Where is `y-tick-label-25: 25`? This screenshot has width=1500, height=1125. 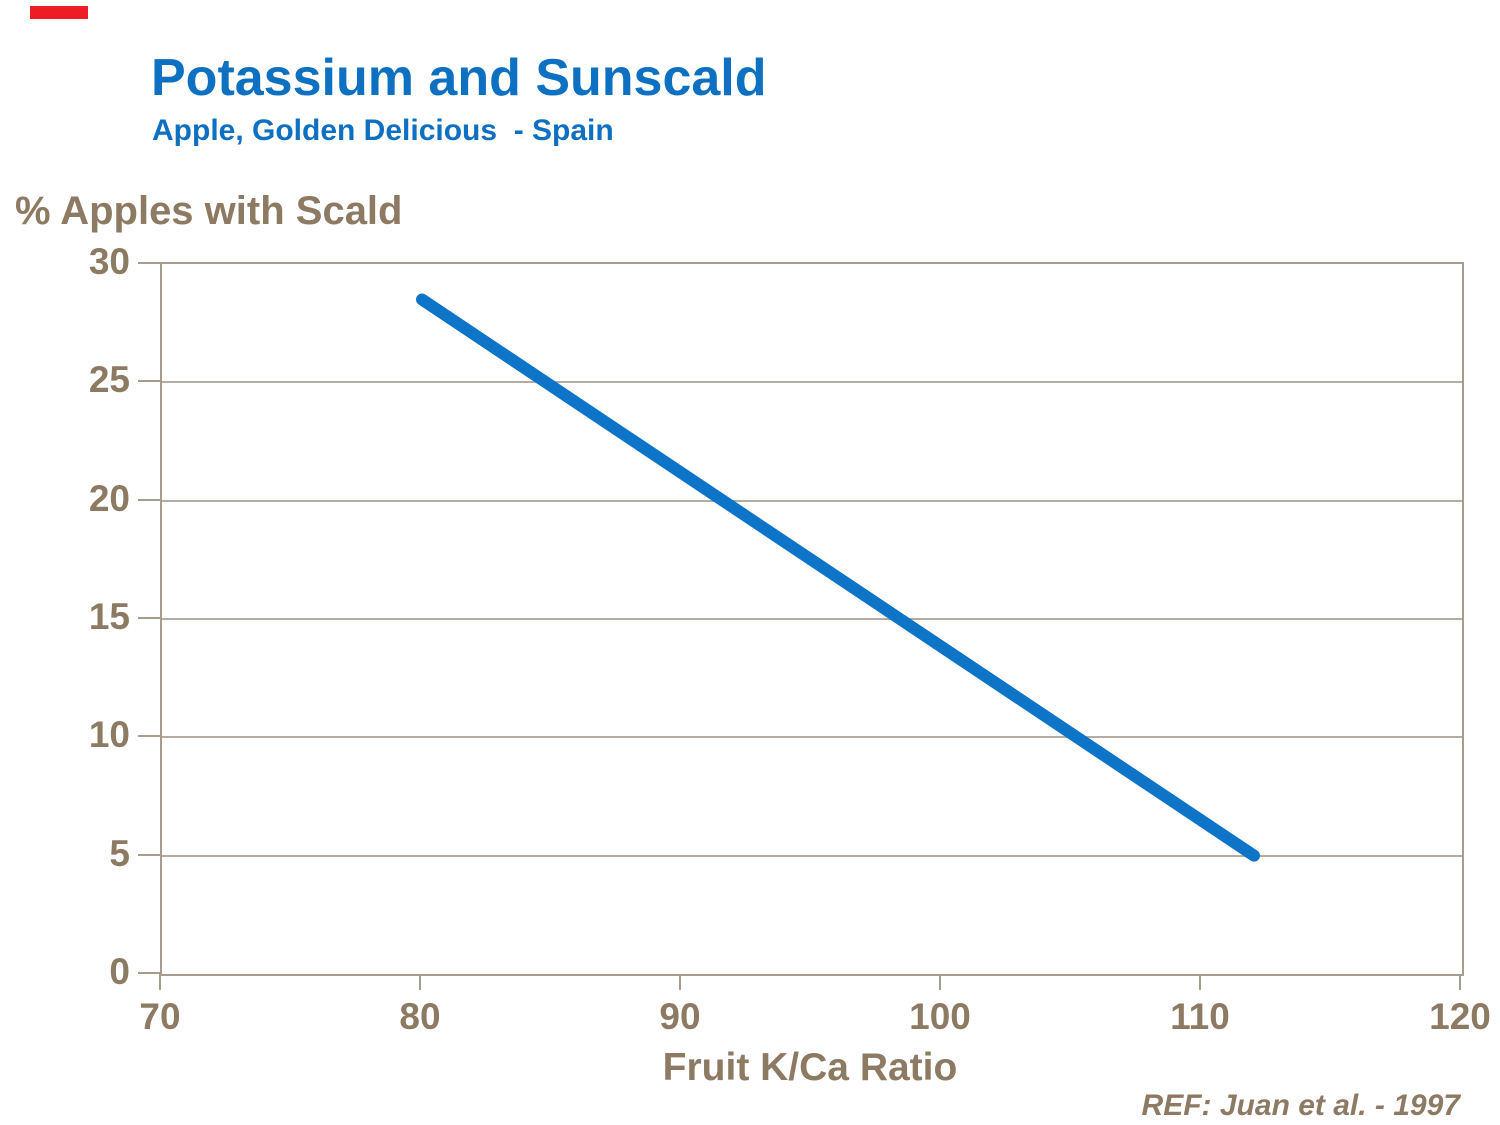 y-tick-label-25: 25 is located at coordinates (109, 380).